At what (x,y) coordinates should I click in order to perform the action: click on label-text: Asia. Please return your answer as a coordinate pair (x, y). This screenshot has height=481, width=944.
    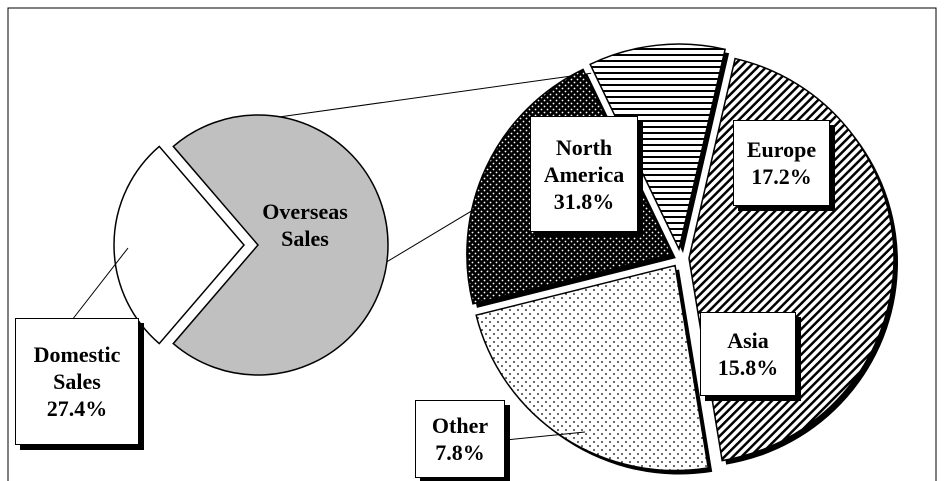
    Looking at the image, I should click on (748, 340).